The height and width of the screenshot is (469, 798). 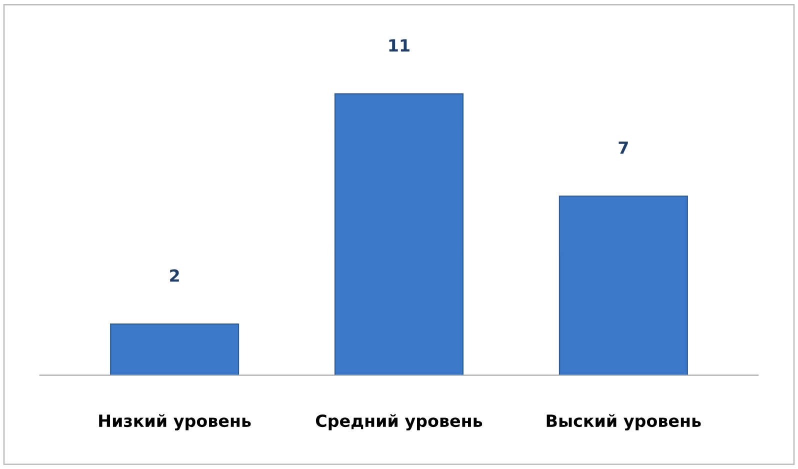 What do you see at coordinates (175, 422) in the screenshot?
I see `x-tick-label: Низкий уровень` at bounding box center [175, 422].